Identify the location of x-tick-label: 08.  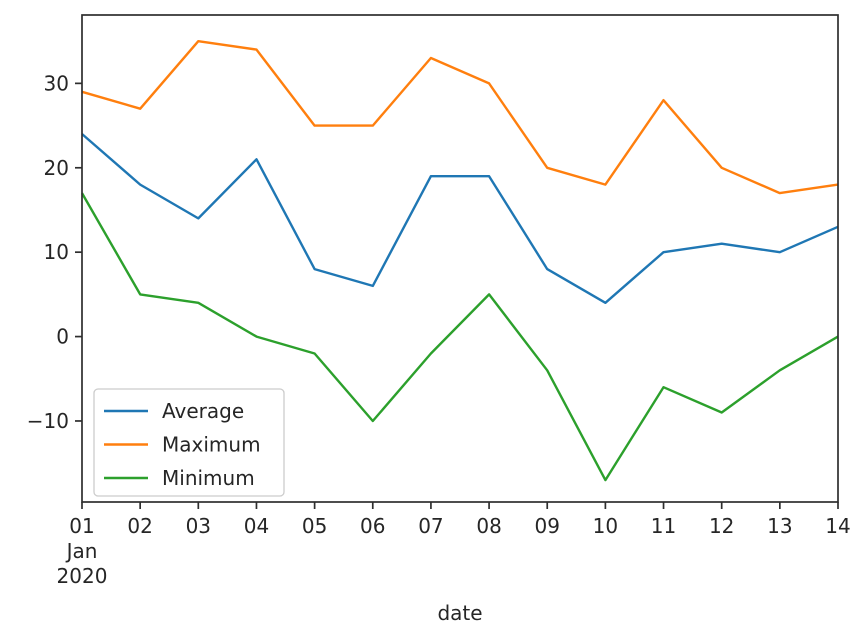
(488, 526).